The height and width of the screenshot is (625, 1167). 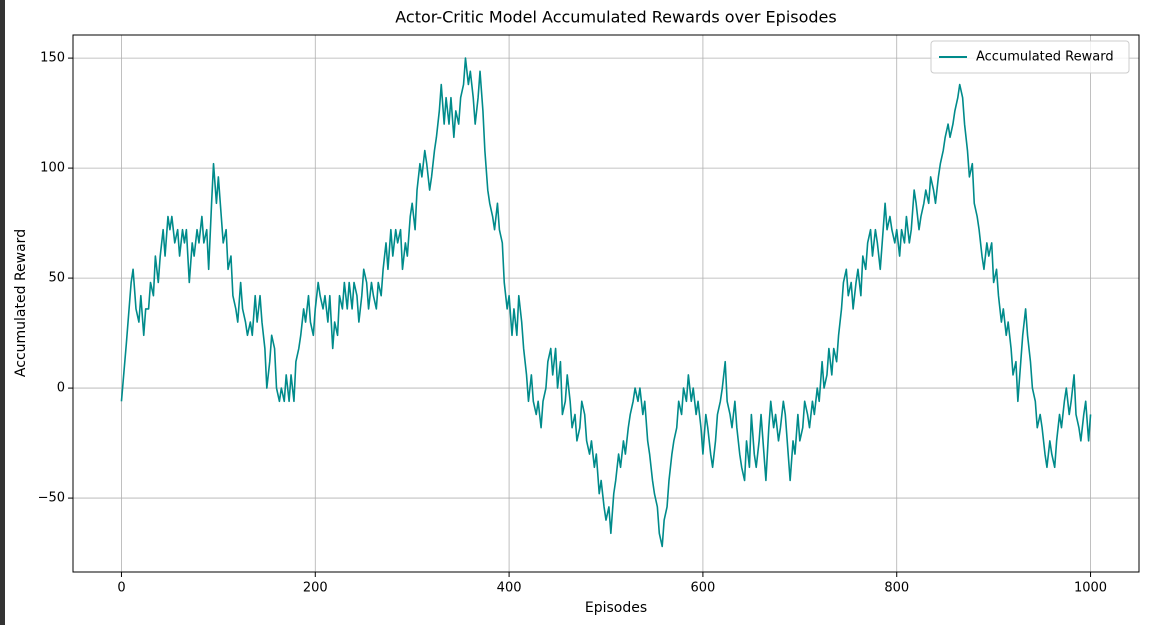 What do you see at coordinates (509, 588) in the screenshot?
I see `x-tick-label: 400` at bounding box center [509, 588].